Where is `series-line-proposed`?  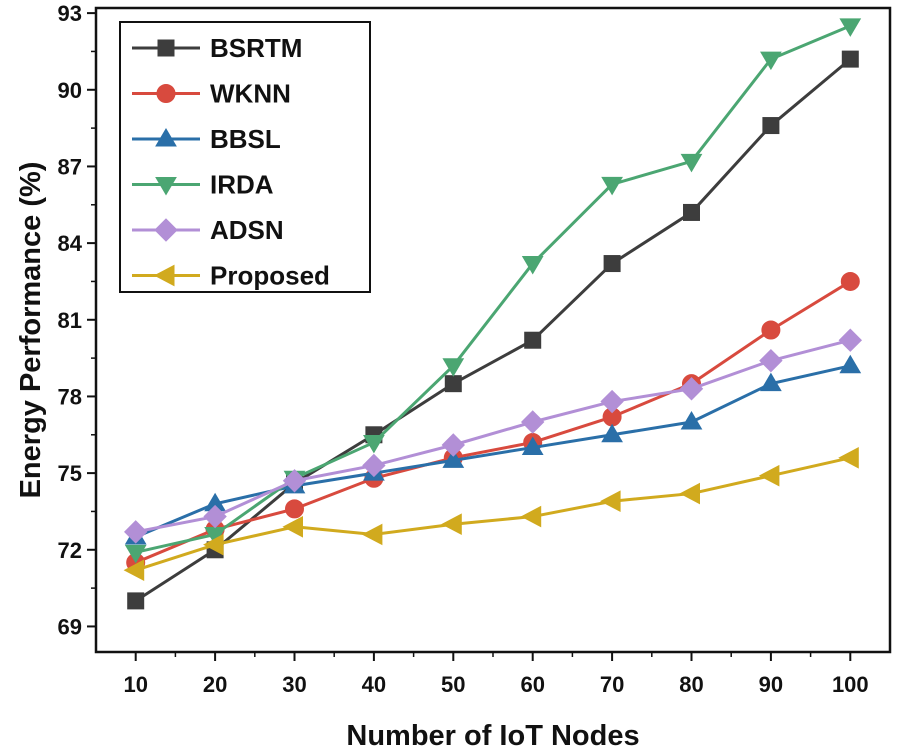 series-line-proposed is located at coordinates (493, 514).